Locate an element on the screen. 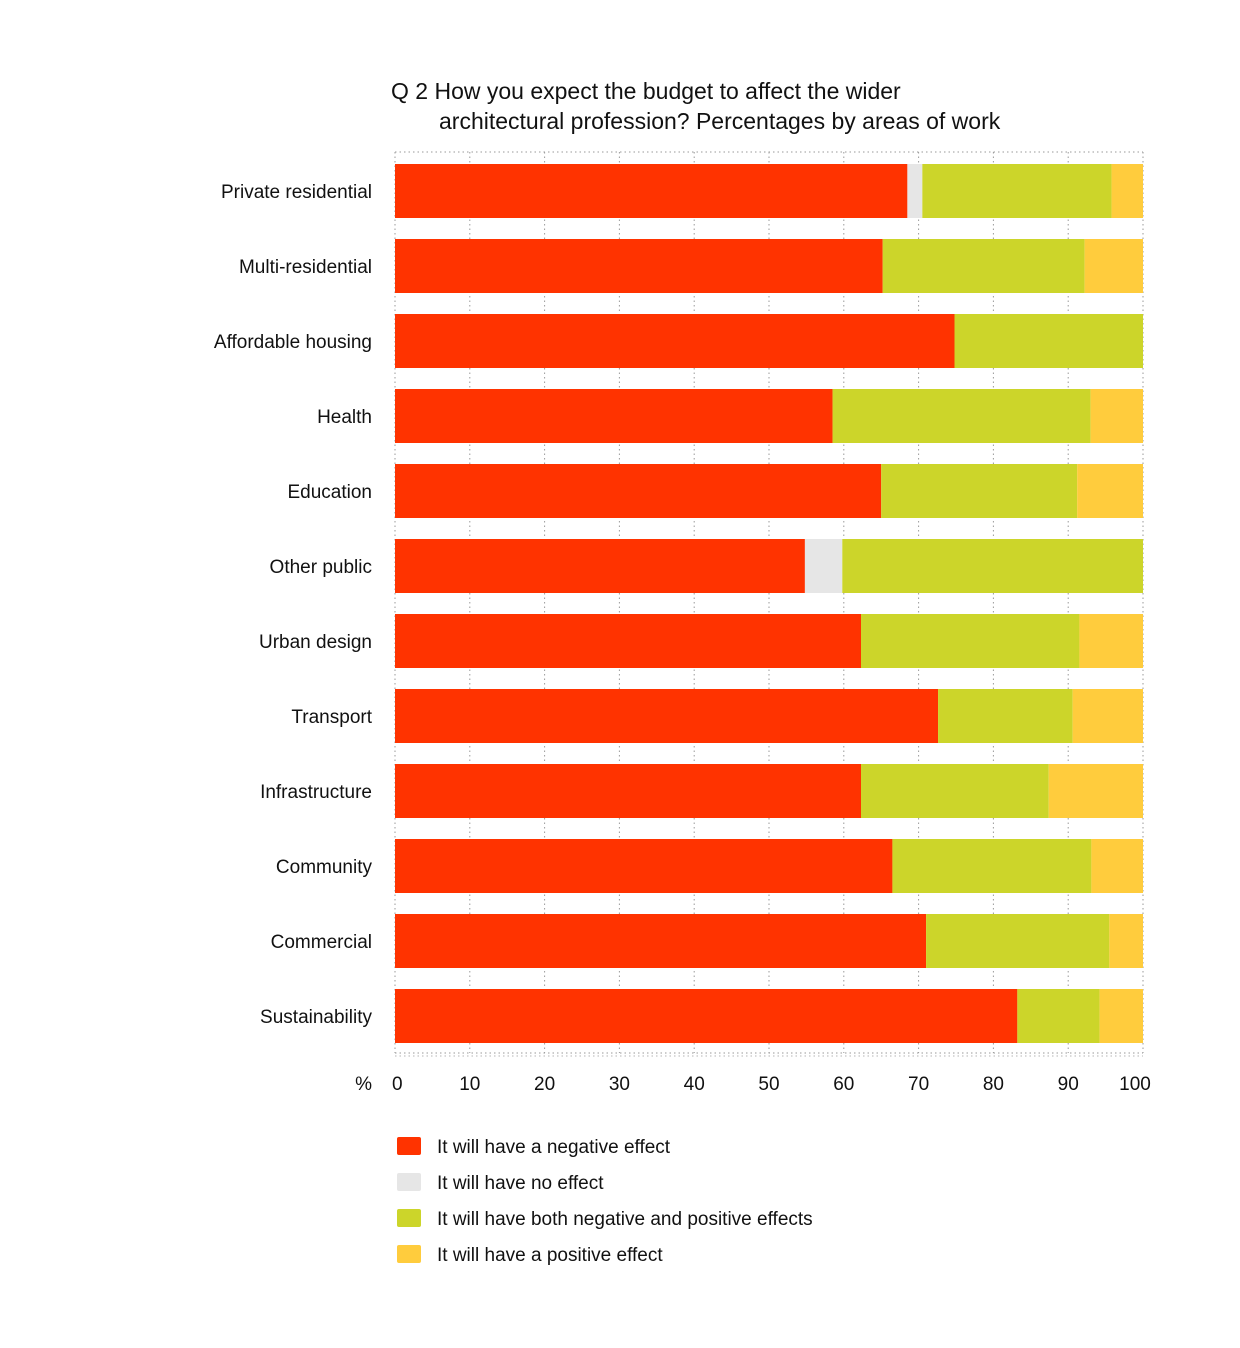  category-label: Health is located at coordinates (344, 417).